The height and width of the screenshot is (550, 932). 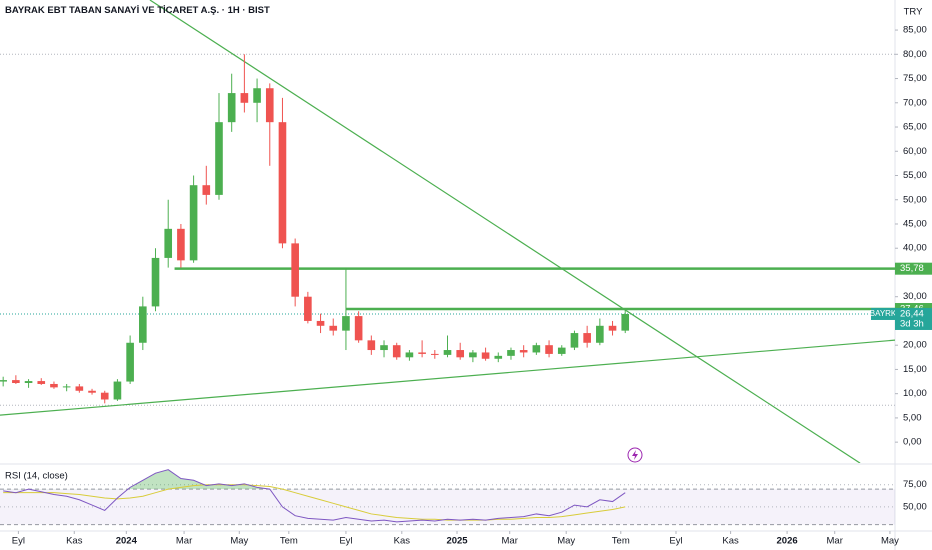 What do you see at coordinates (915, 175) in the screenshot?
I see `y-tick-label: 55,00` at bounding box center [915, 175].